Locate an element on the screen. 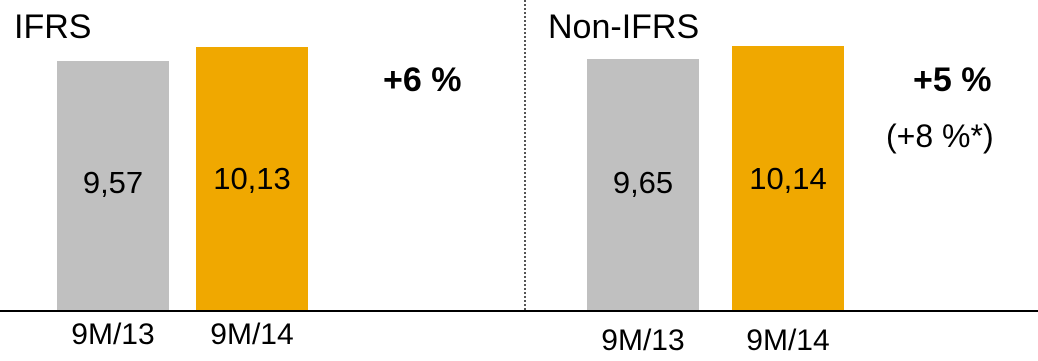 The width and height of the screenshot is (1038, 361). panel-title-ifrs: IFRS is located at coordinates (53, 27).